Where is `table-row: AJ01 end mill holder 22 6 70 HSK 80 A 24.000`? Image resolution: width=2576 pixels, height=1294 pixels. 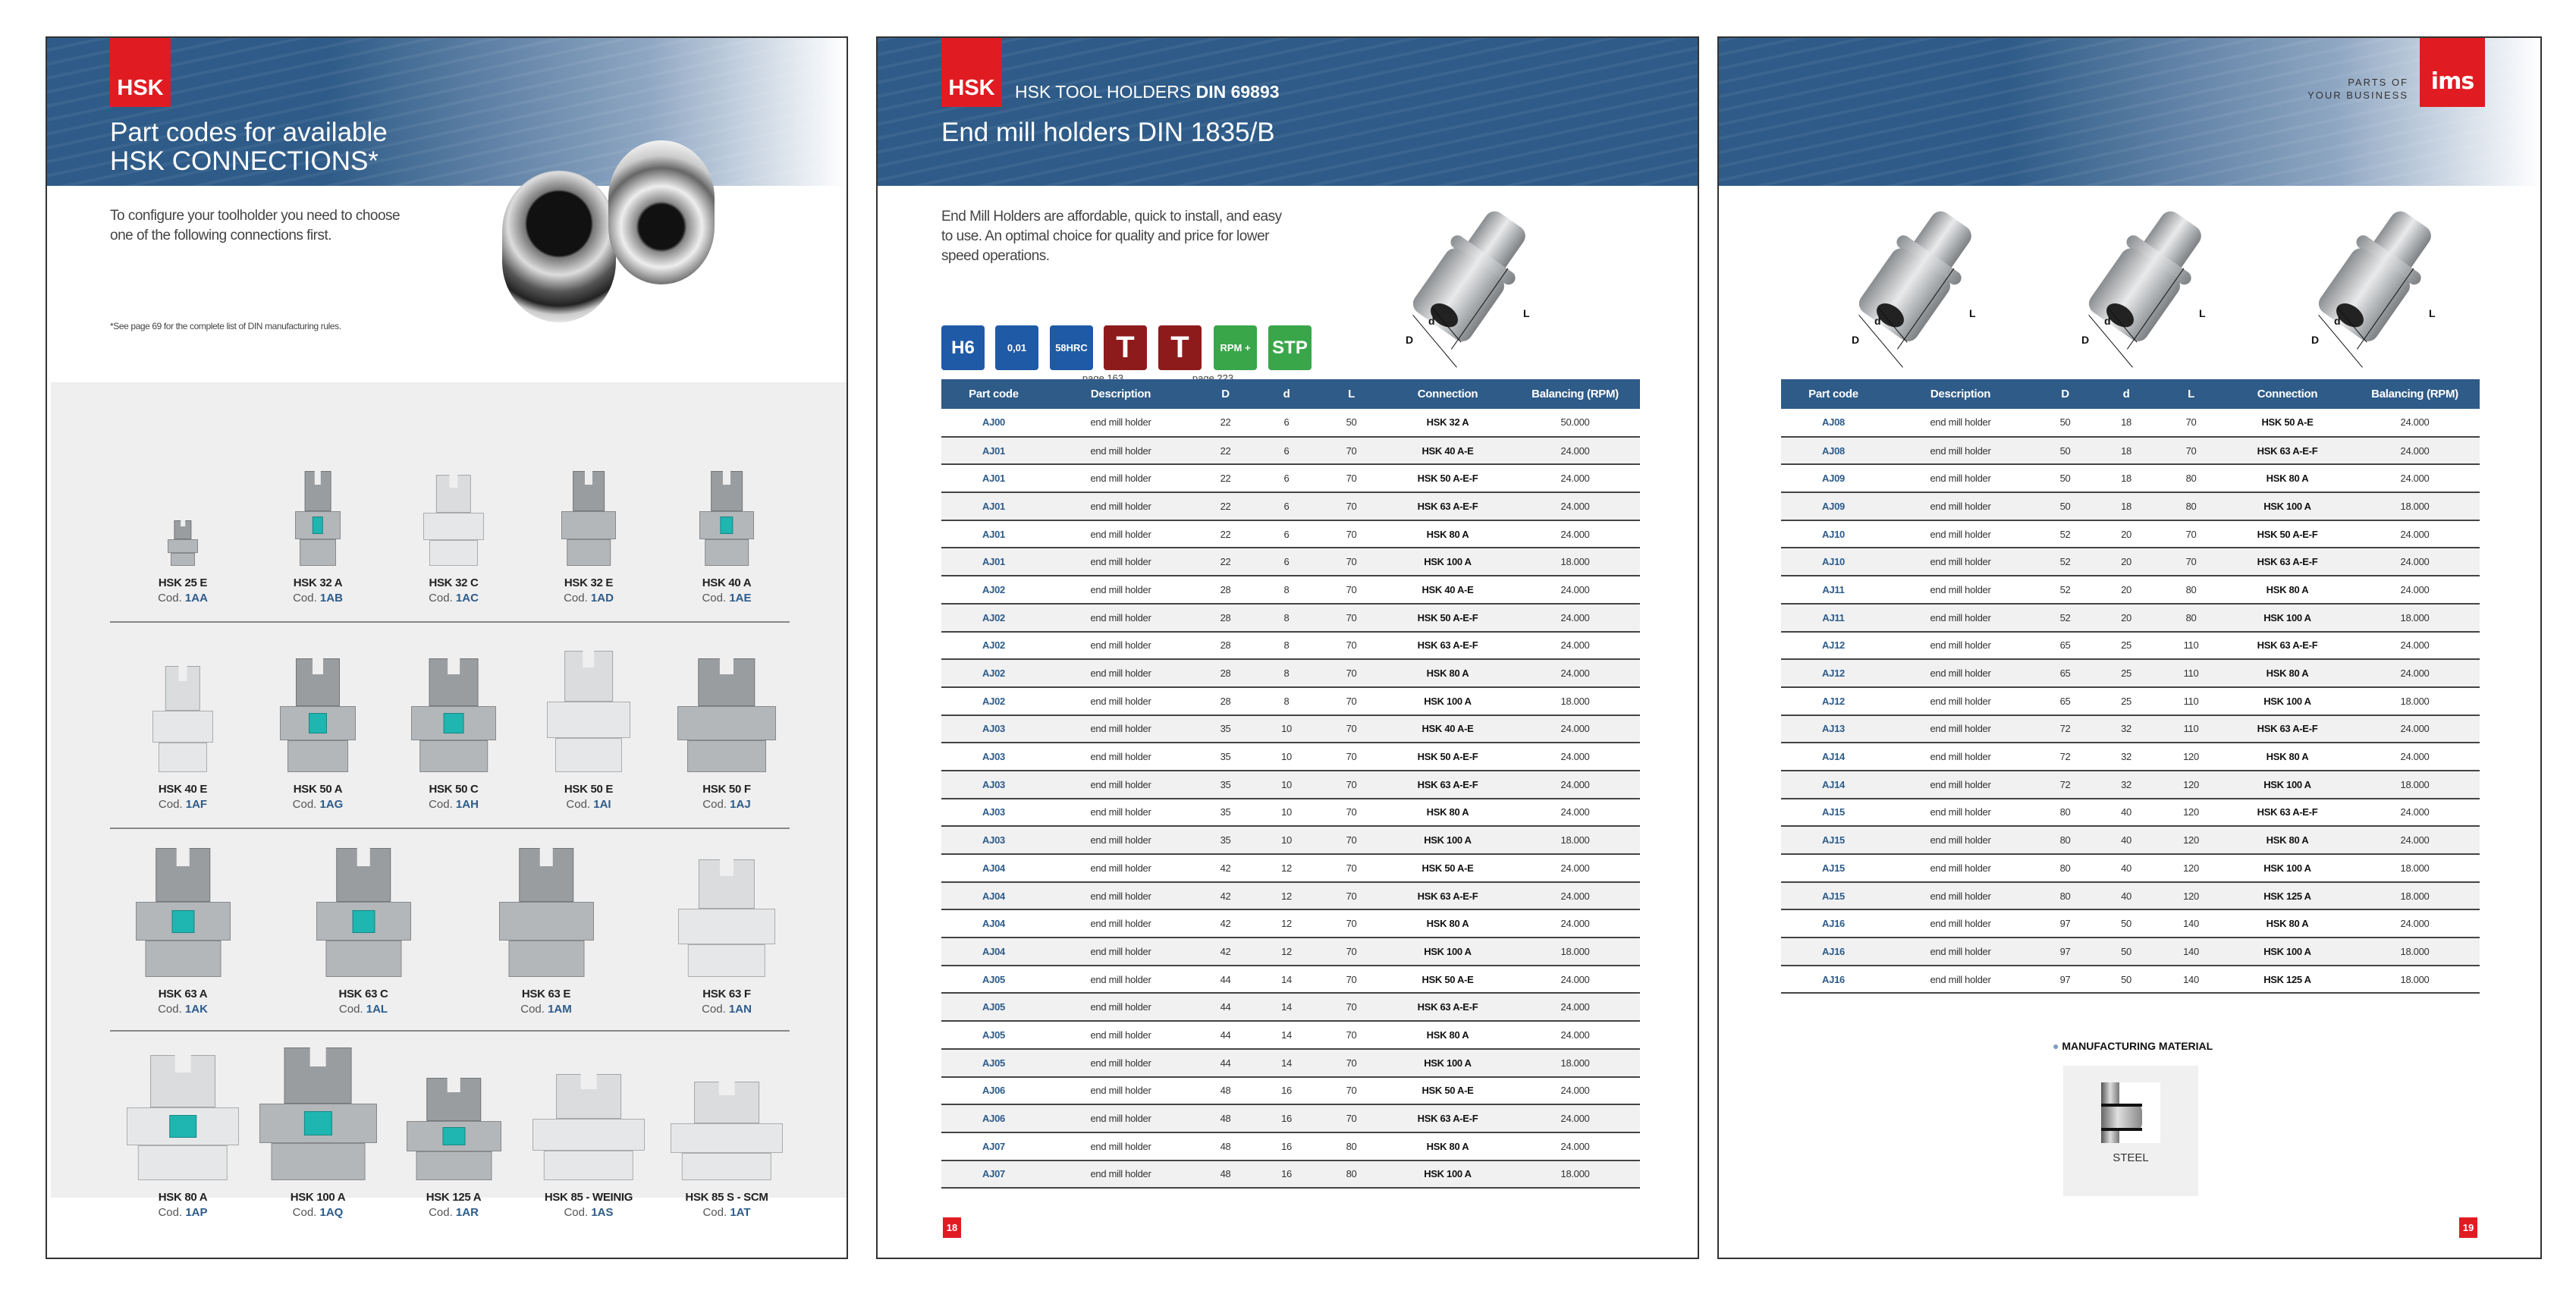
table-row: AJ01 end mill holder 22 6 70 HSK 80 A 24.000 is located at coordinates (1290, 534).